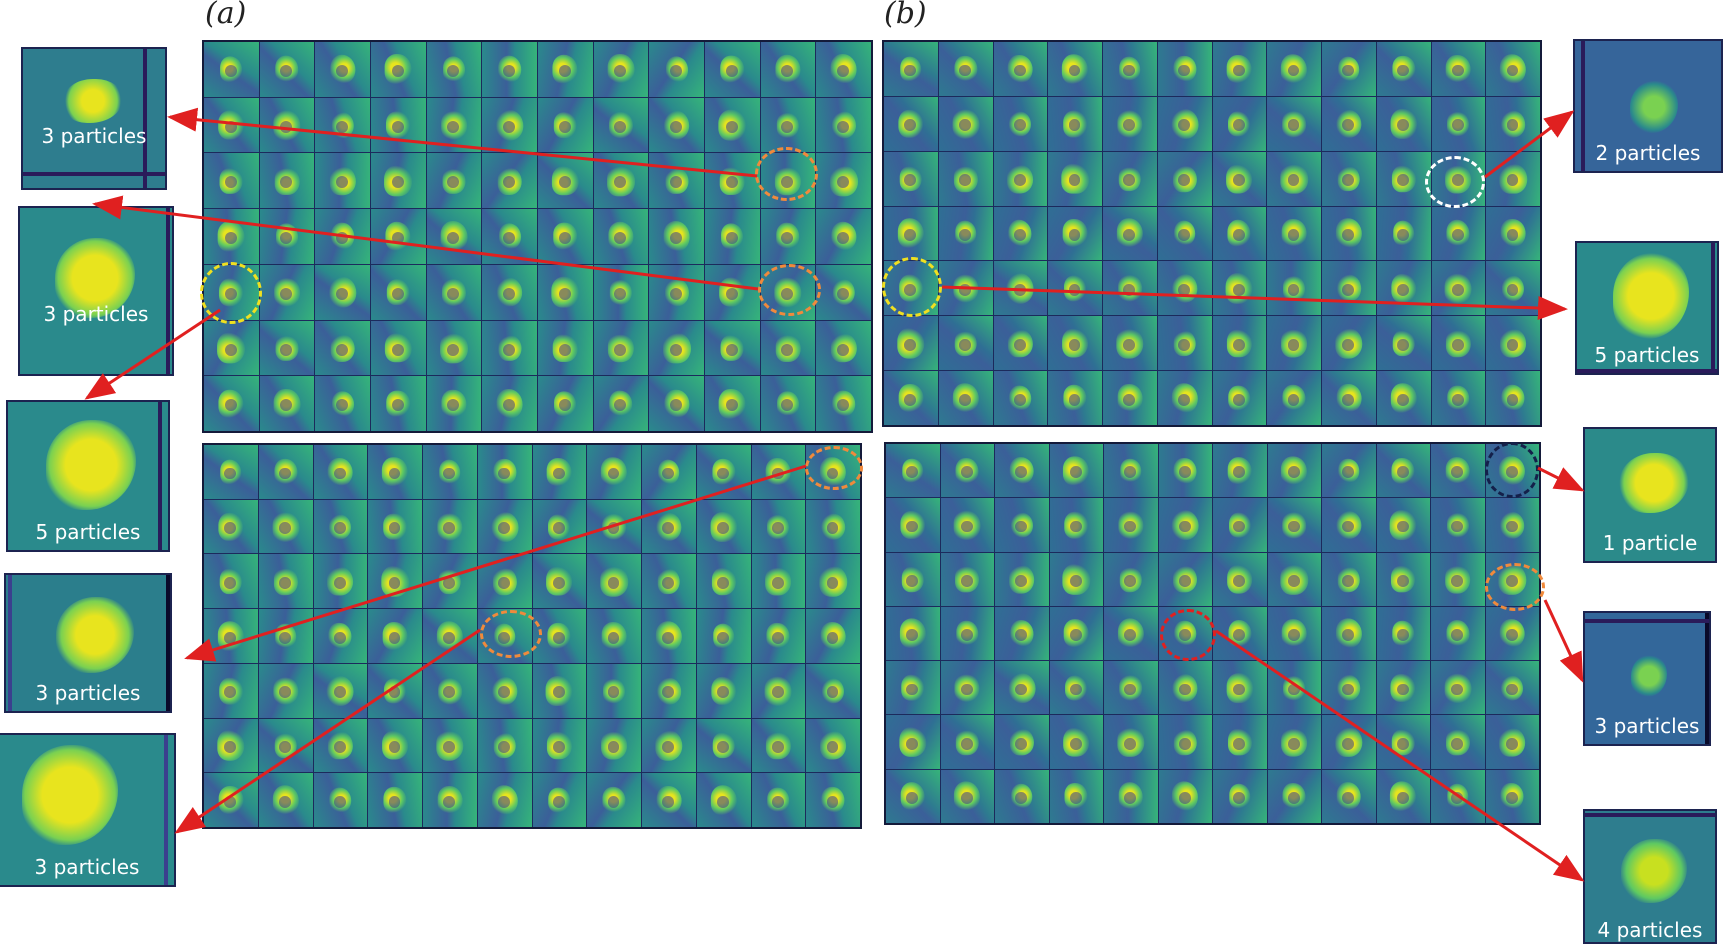 The height and width of the screenshot is (944, 1725). I want to click on callout-b4: 3 particles, so click(1647, 678).